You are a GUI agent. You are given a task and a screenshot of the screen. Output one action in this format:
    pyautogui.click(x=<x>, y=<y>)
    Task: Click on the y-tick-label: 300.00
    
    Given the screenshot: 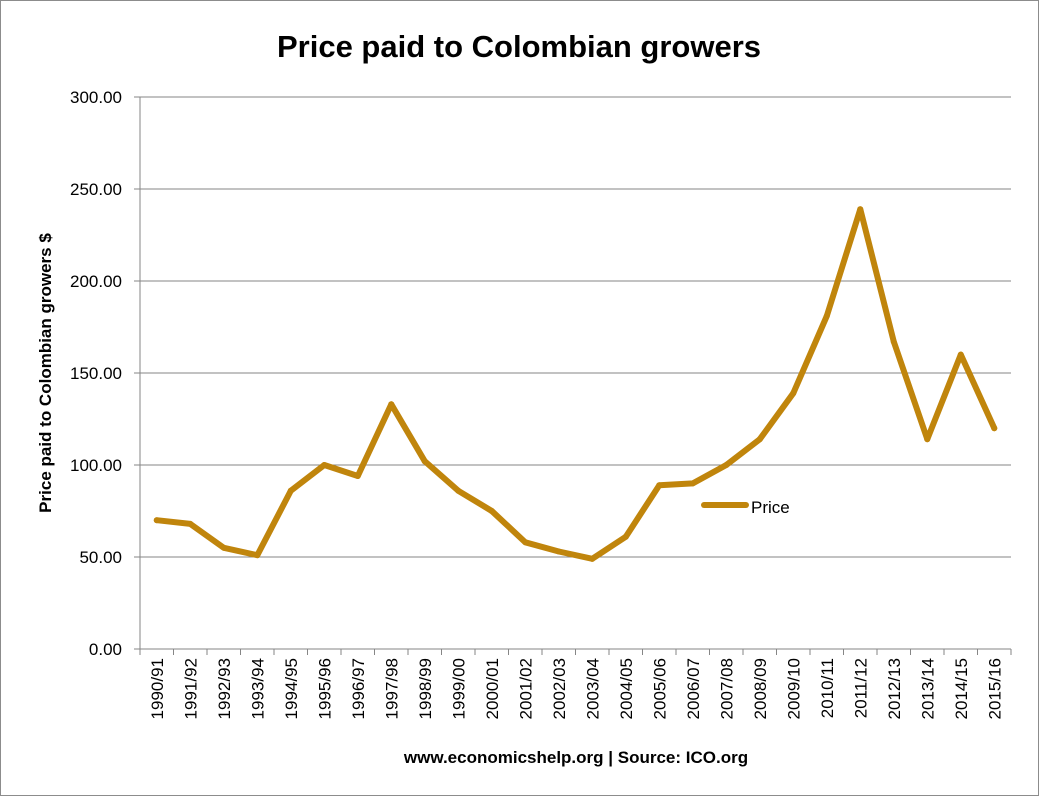 What is the action you would take?
    pyautogui.click(x=96, y=97)
    